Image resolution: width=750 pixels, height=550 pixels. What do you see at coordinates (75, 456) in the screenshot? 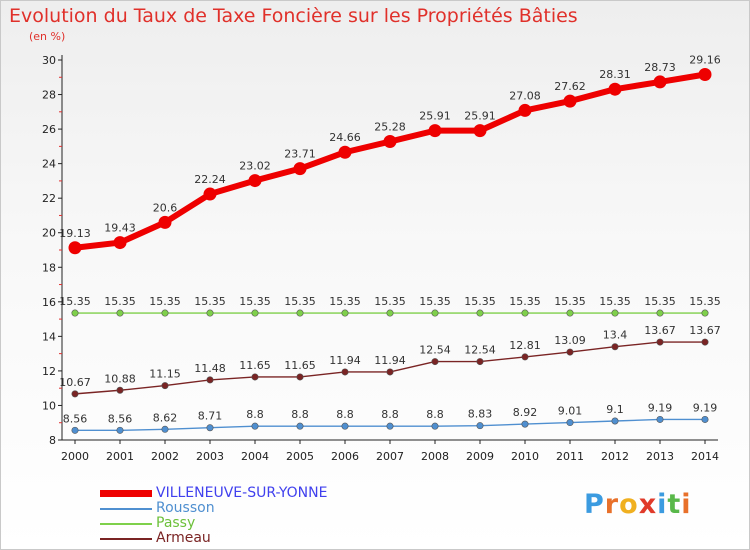
I see `x-tick-label: 2000` at bounding box center [75, 456].